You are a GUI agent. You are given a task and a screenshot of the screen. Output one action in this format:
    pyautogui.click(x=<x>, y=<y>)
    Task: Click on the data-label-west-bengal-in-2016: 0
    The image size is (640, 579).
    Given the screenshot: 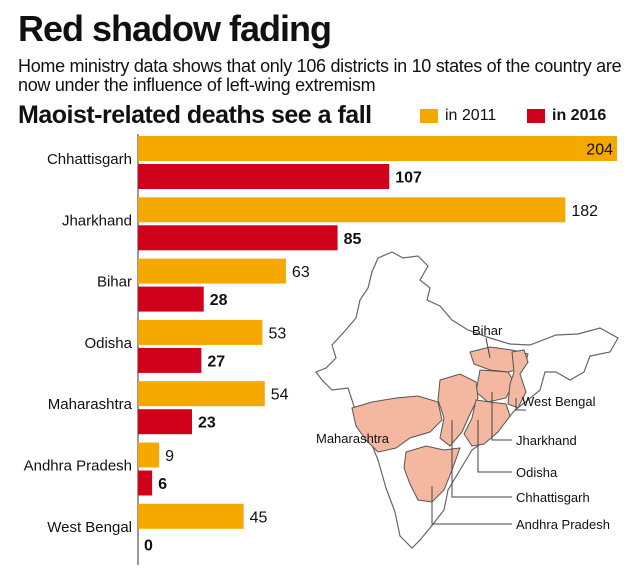 What is the action you would take?
    pyautogui.click(x=148, y=545)
    